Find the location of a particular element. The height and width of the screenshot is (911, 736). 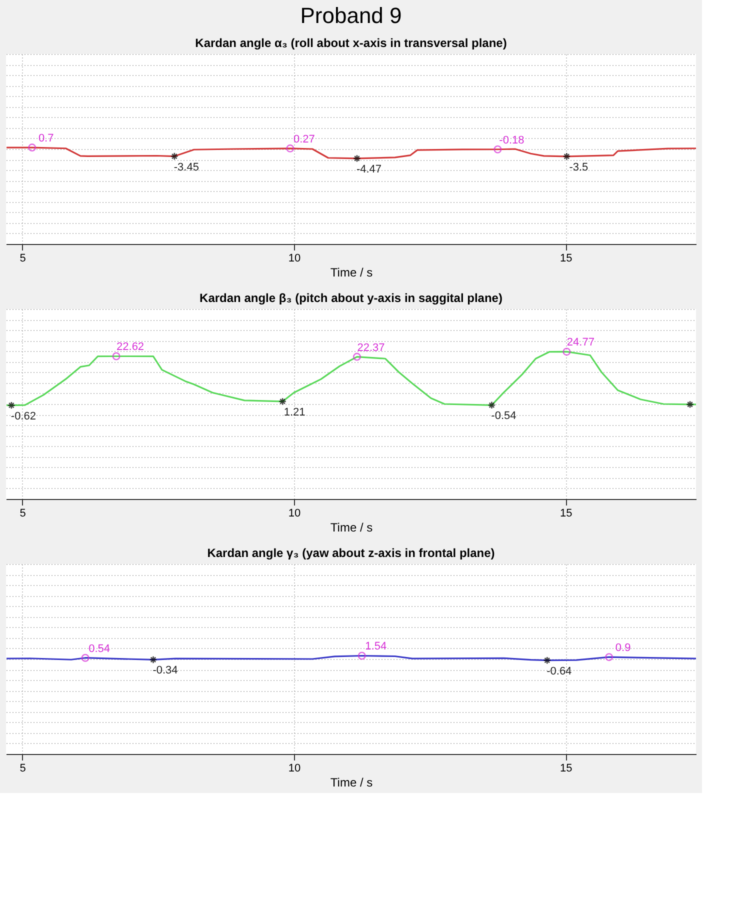

chart-title: Proband 9 is located at coordinates (351, 15).